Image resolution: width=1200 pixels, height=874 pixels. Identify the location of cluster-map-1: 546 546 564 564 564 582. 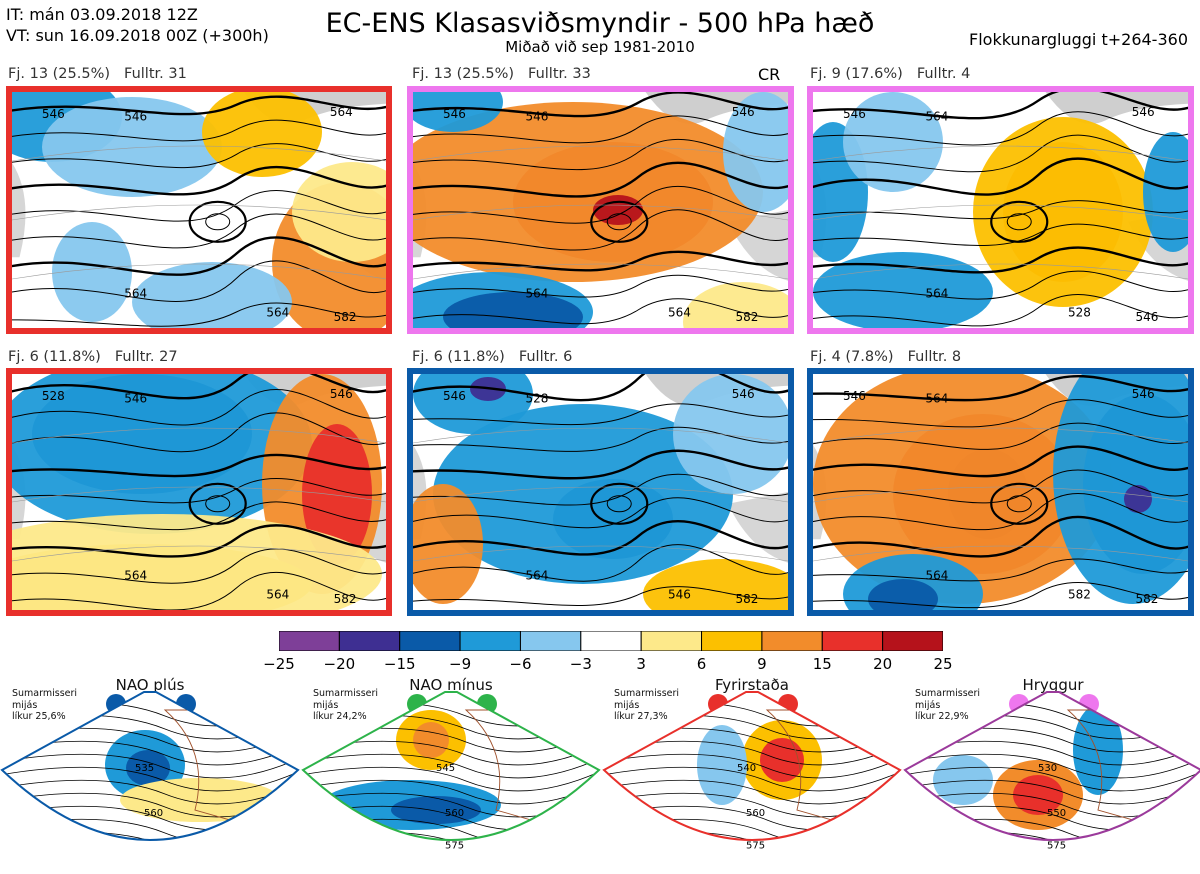
(199, 210).